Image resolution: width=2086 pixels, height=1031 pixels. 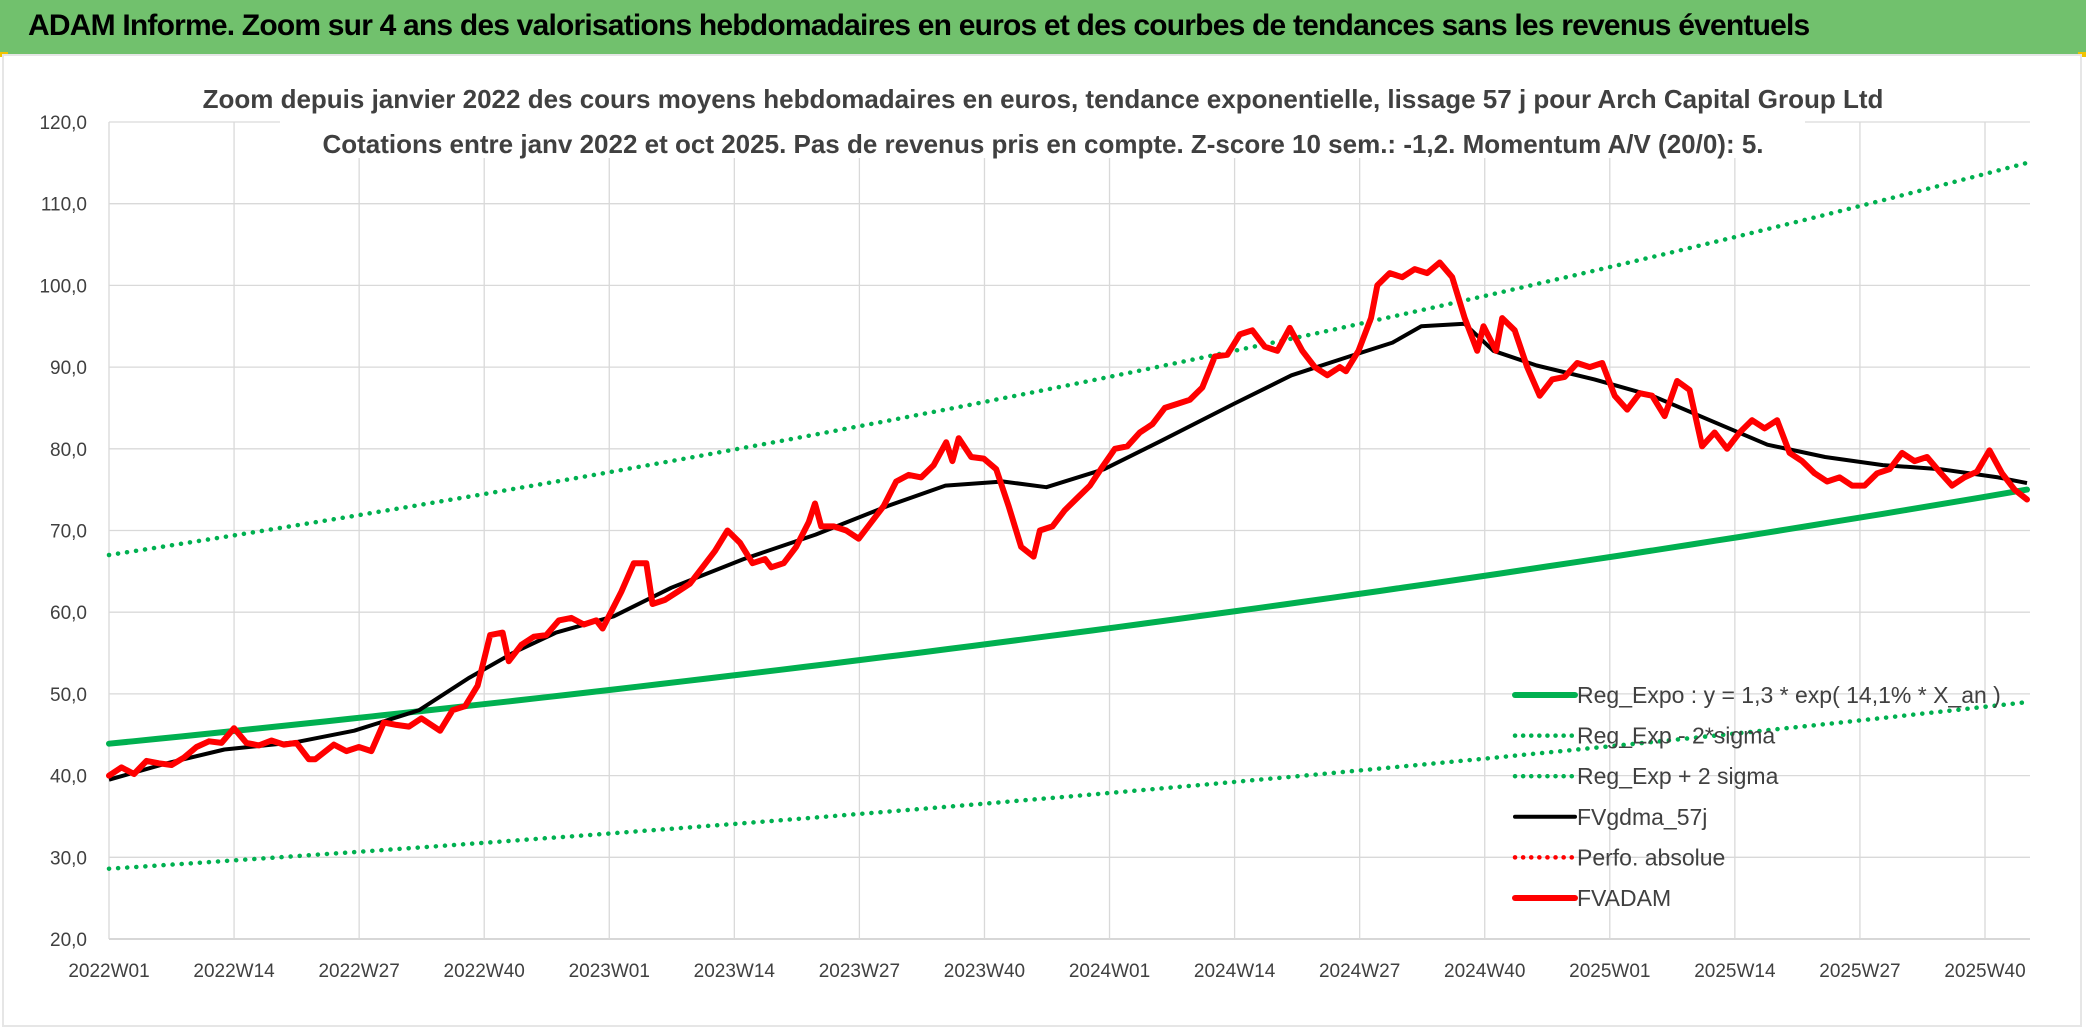 I want to click on legend-label: Perfo. absolue, so click(x=1651, y=857).